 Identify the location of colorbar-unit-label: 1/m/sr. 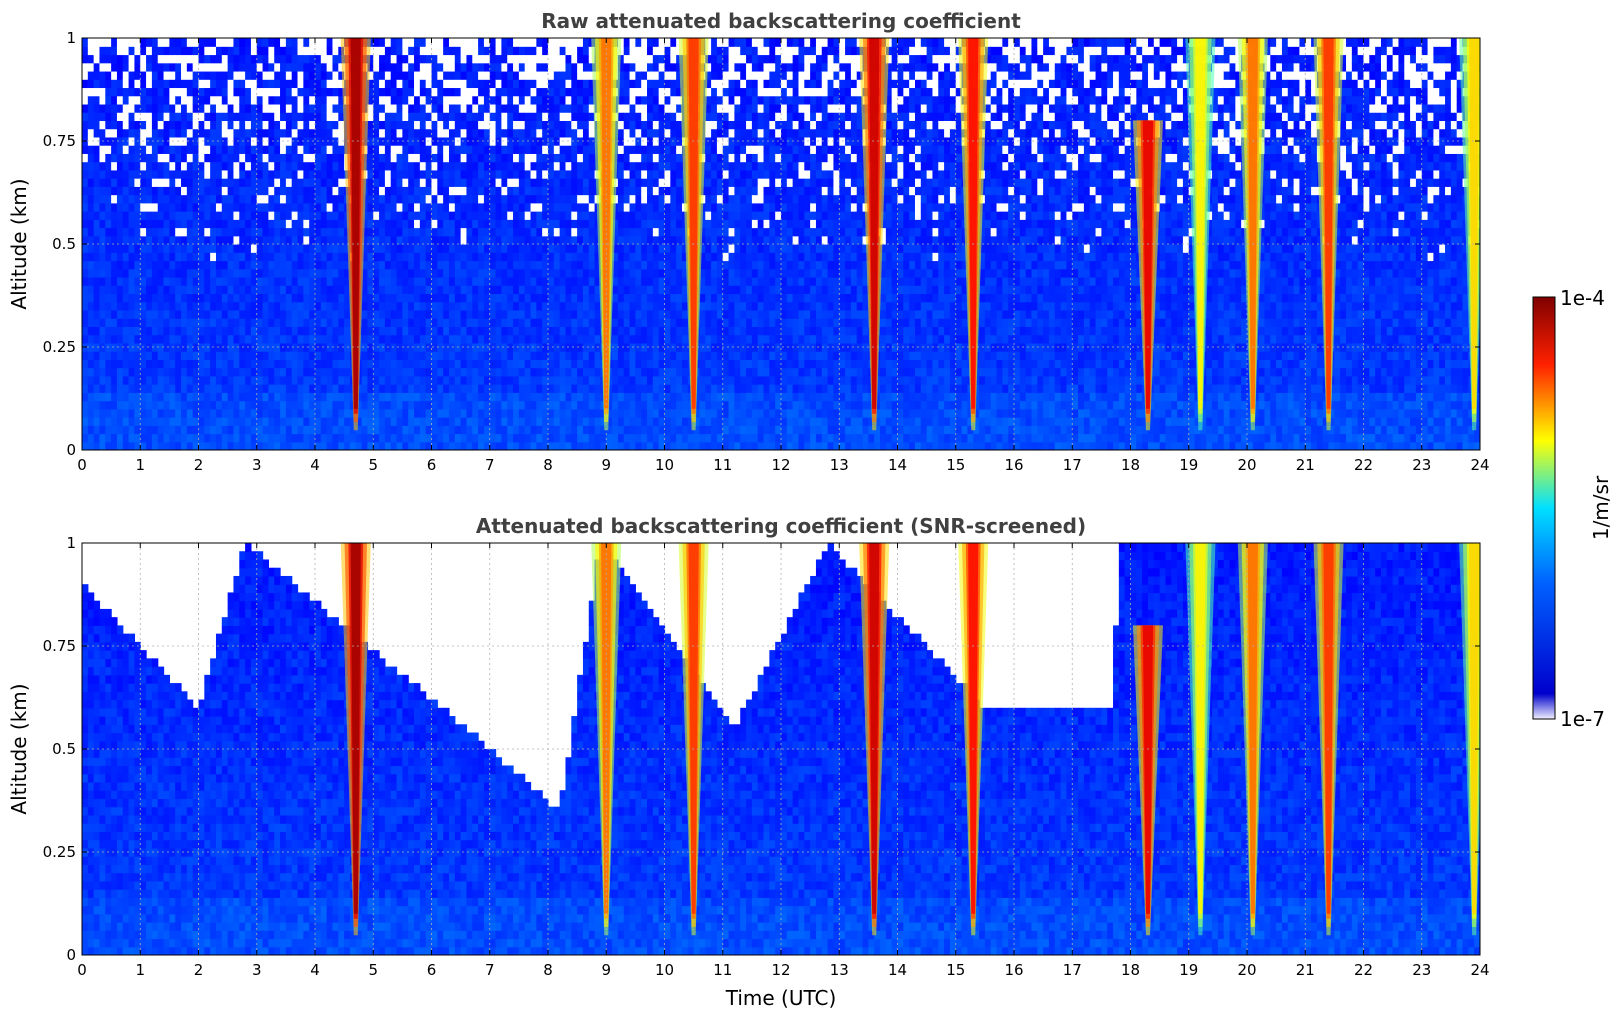
(1601, 507).